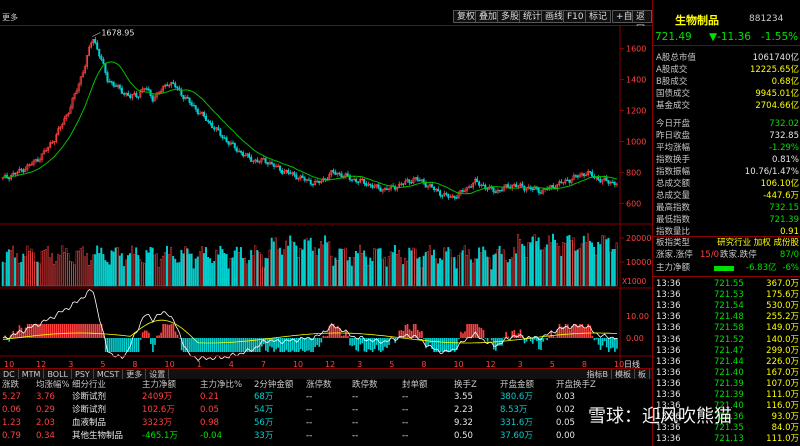 Image resolution: width=800 pixels, height=446 pixels. I want to click on column-header: 主力净比%, so click(221, 385).